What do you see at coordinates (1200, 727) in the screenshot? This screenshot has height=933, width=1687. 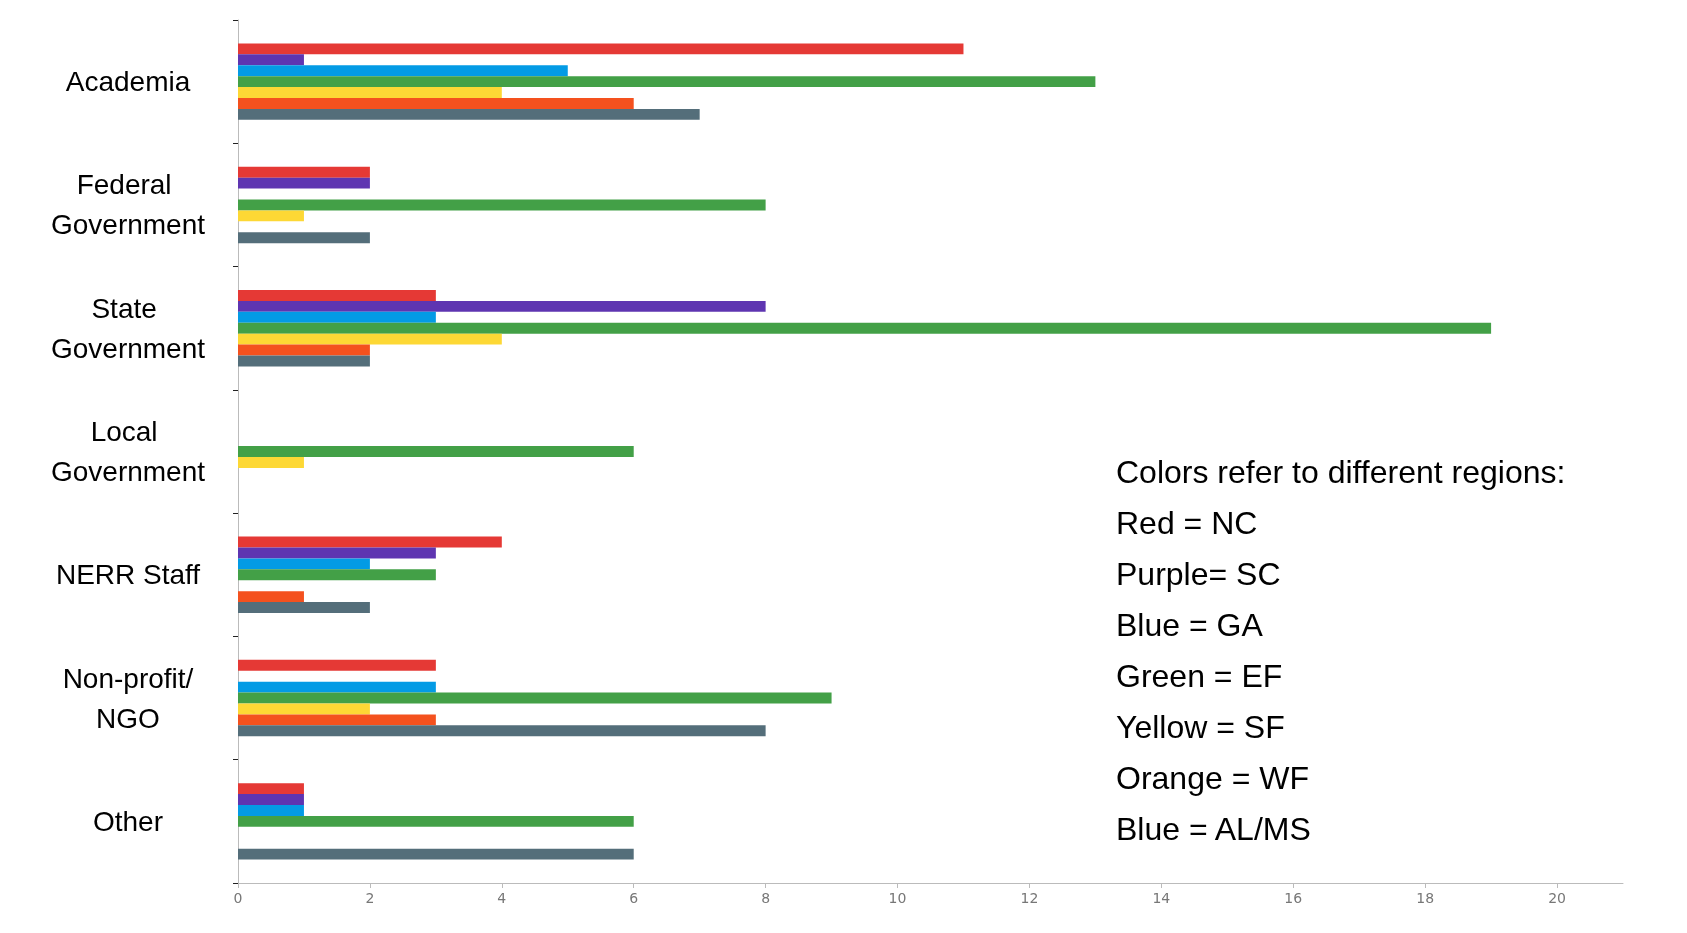 I see `annotation: Yellow = SF` at bounding box center [1200, 727].